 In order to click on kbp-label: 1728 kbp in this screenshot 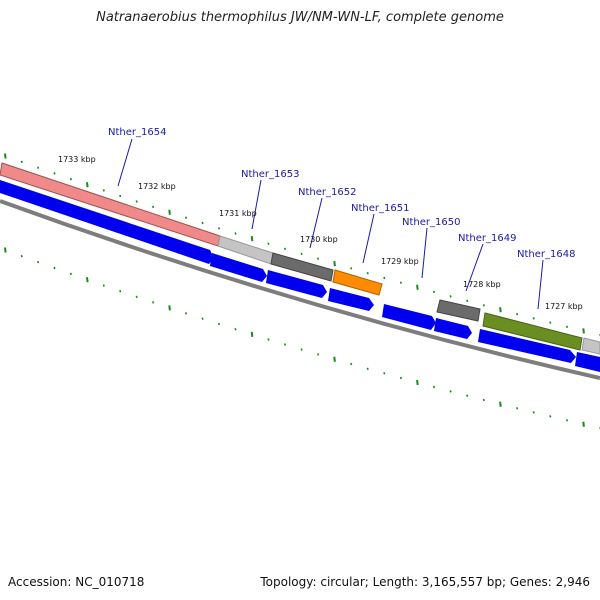, I will do `click(482, 284)`.